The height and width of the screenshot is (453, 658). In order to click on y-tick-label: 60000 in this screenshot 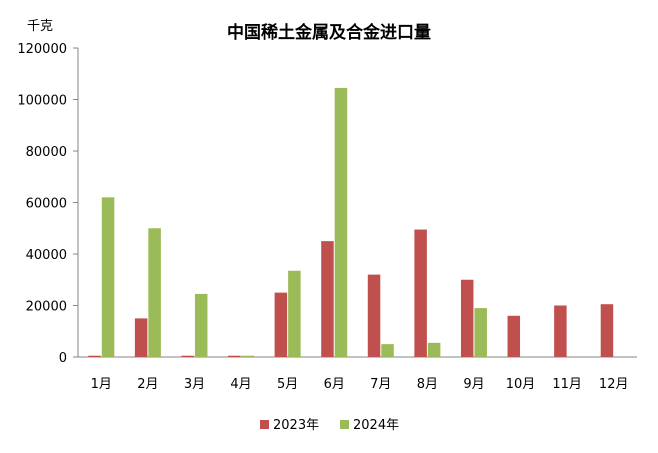, I will do `click(46, 204)`.